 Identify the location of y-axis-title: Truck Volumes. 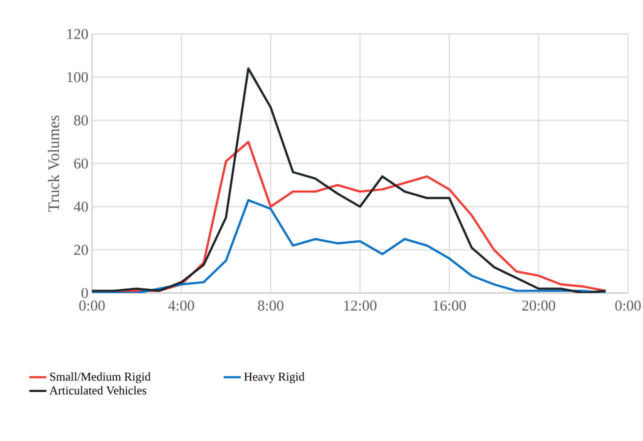
(54, 164).